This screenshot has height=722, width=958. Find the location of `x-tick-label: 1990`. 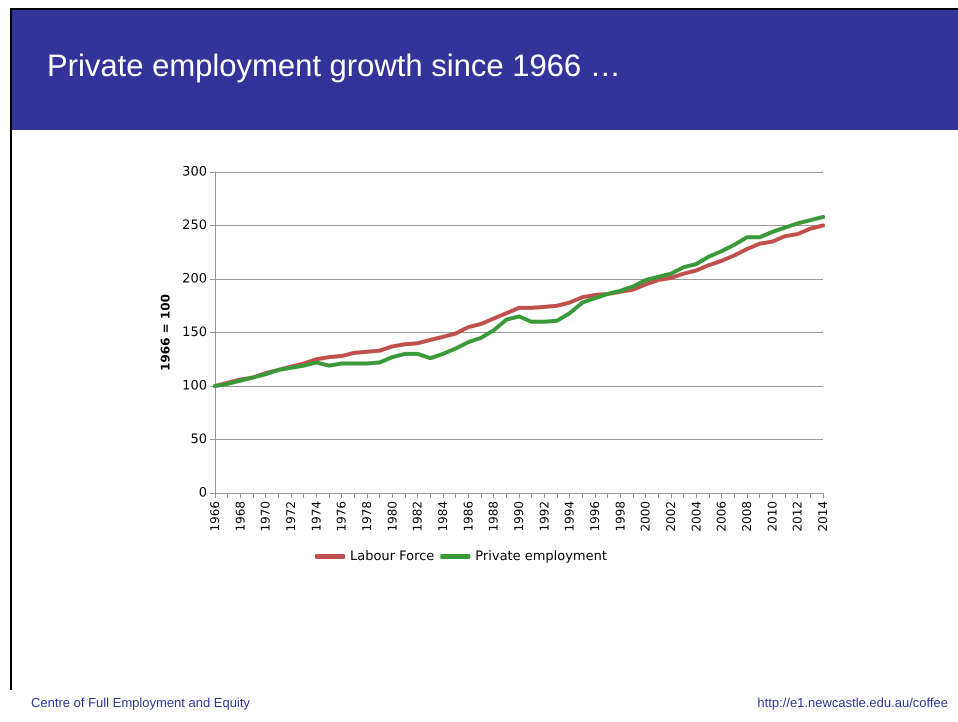

x-tick-label: 1990 is located at coordinates (519, 516).